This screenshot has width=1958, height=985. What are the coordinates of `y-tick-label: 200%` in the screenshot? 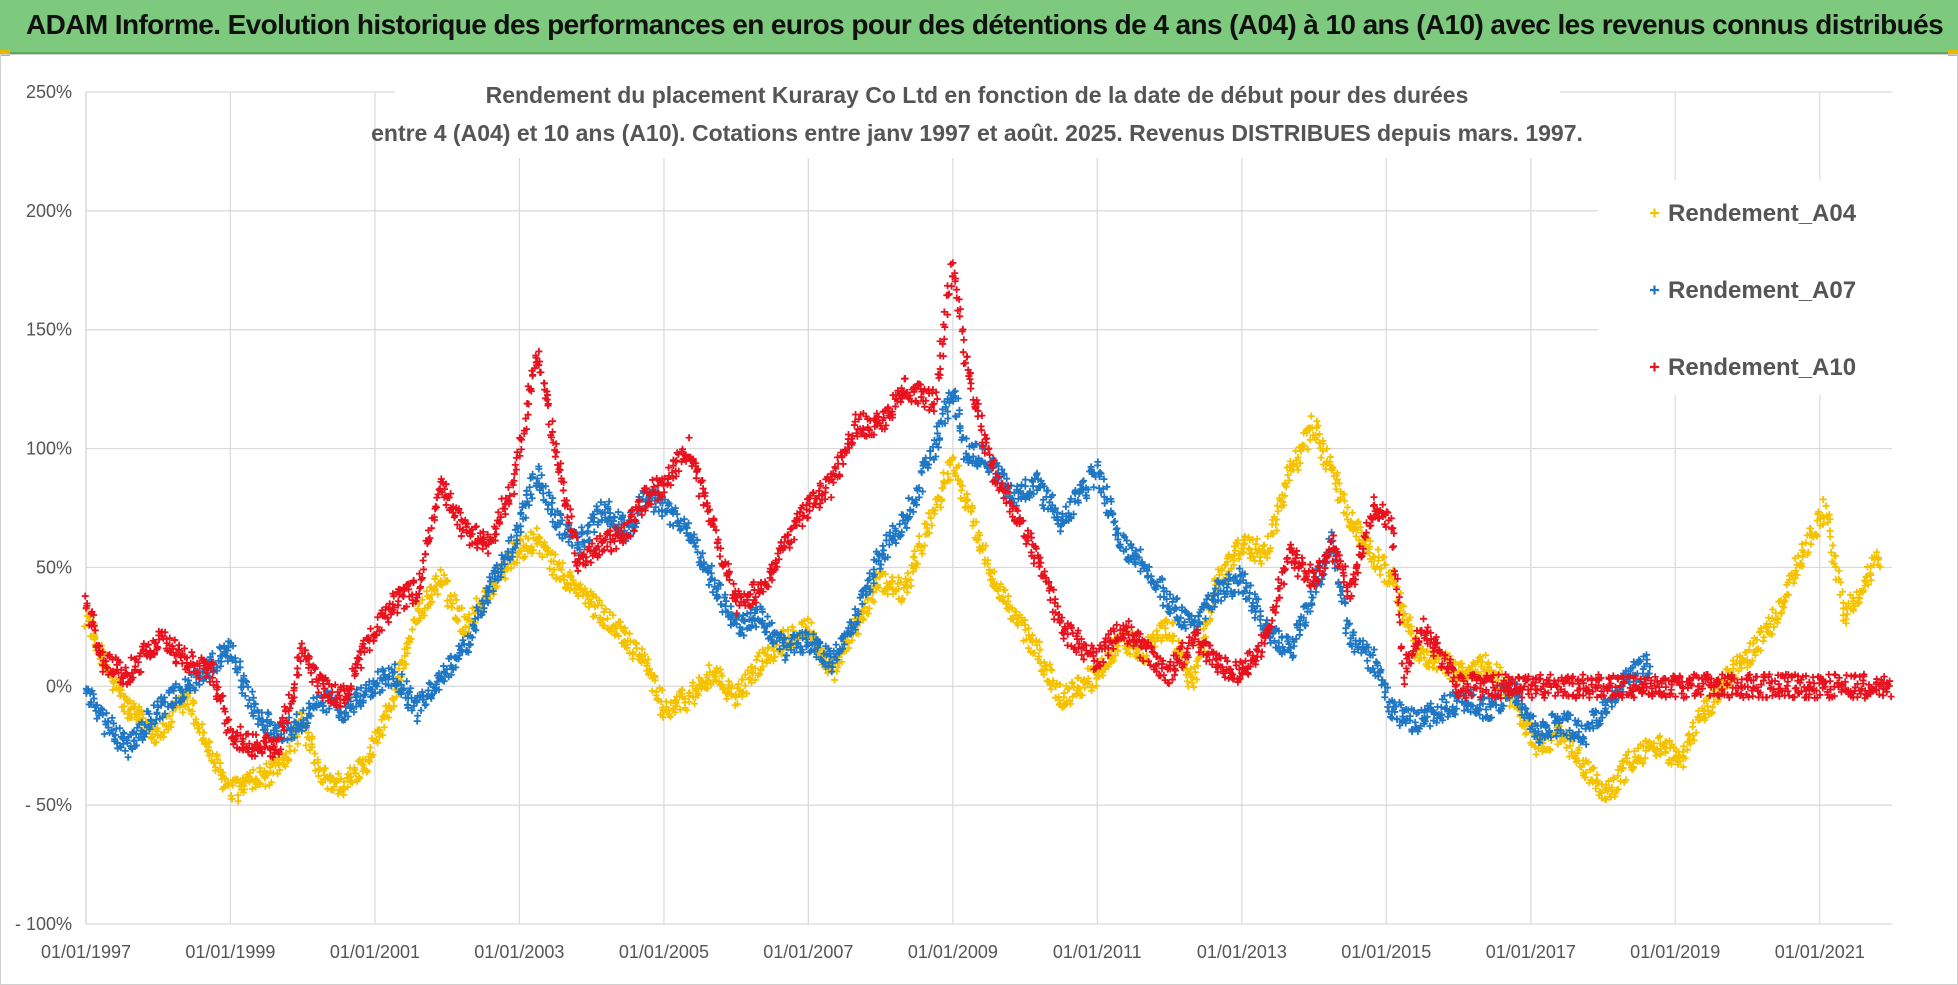 It's located at (49, 211).